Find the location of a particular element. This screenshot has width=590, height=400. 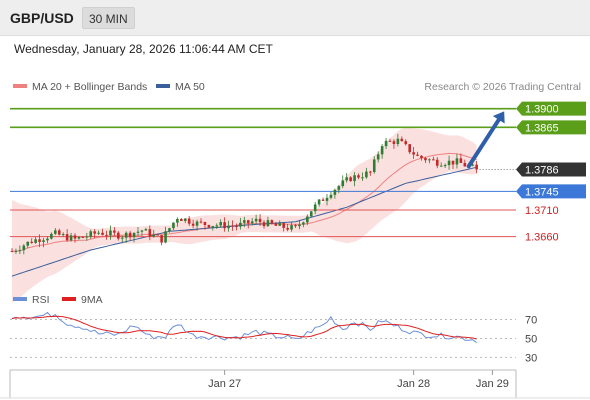

rsi-tick-30: 30 is located at coordinates (531, 358).